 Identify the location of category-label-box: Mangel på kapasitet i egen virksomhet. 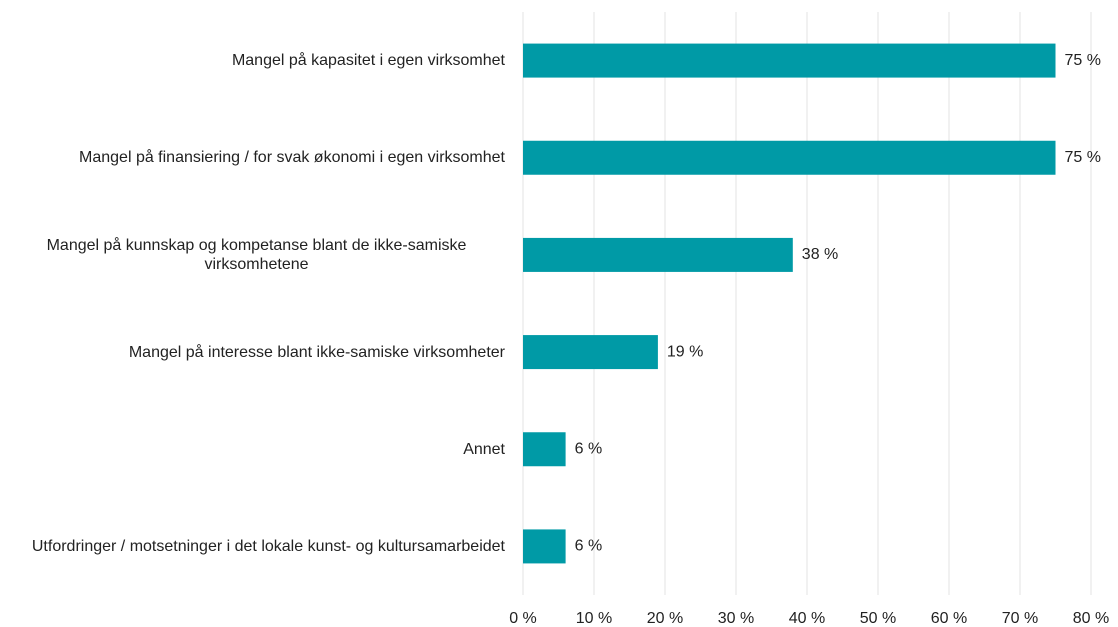
(256, 61).